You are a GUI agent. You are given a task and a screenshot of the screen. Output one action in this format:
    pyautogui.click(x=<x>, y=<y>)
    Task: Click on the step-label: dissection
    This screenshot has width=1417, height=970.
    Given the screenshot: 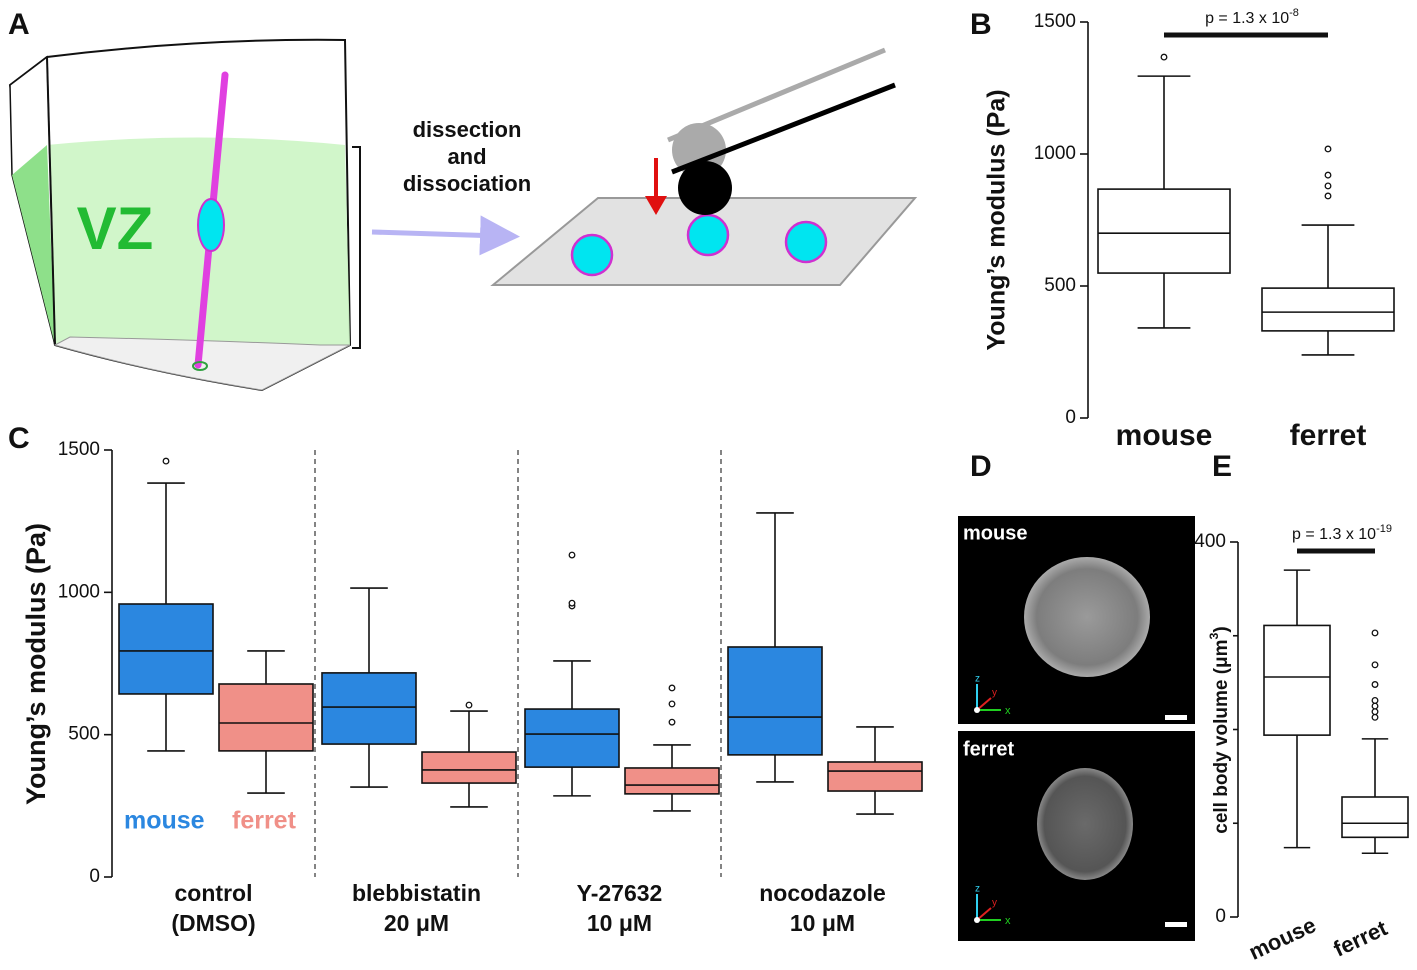 What is the action you would take?
    pyautogui.click(x=467, y=129)
    